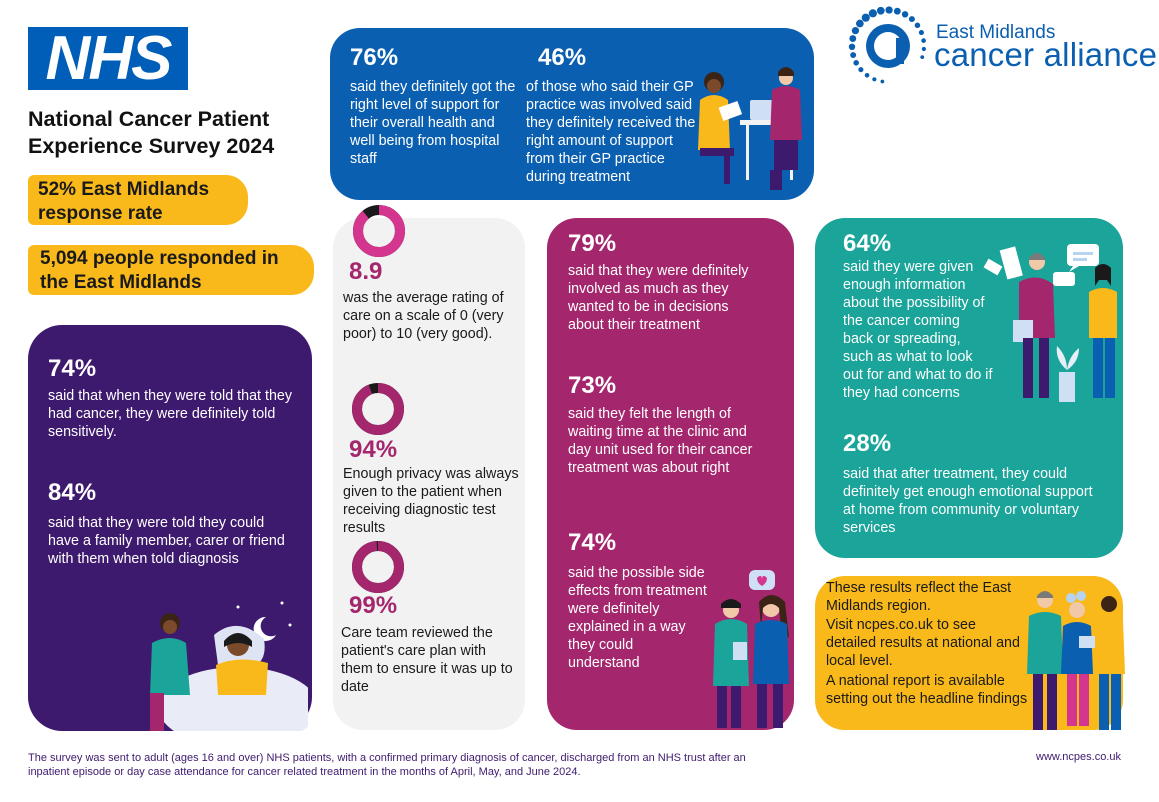  I want to click on privacy-donut-chart, so click(378, 409).